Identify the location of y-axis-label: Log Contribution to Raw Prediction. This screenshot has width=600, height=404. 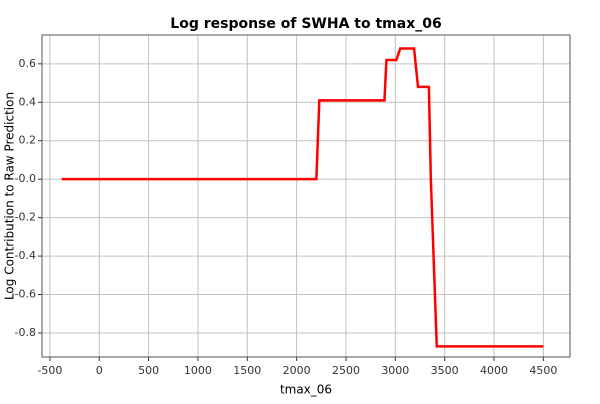
(10, 196).